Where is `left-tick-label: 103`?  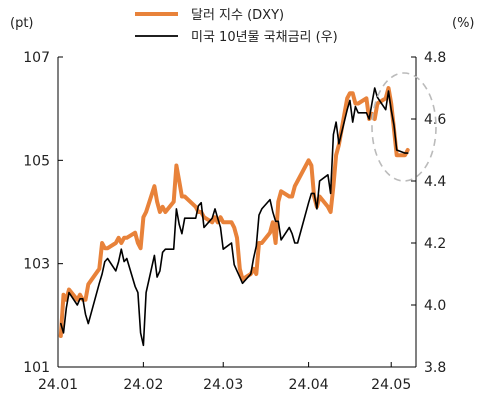
left-tick-label: 103 is located at coordinates (36, 265).